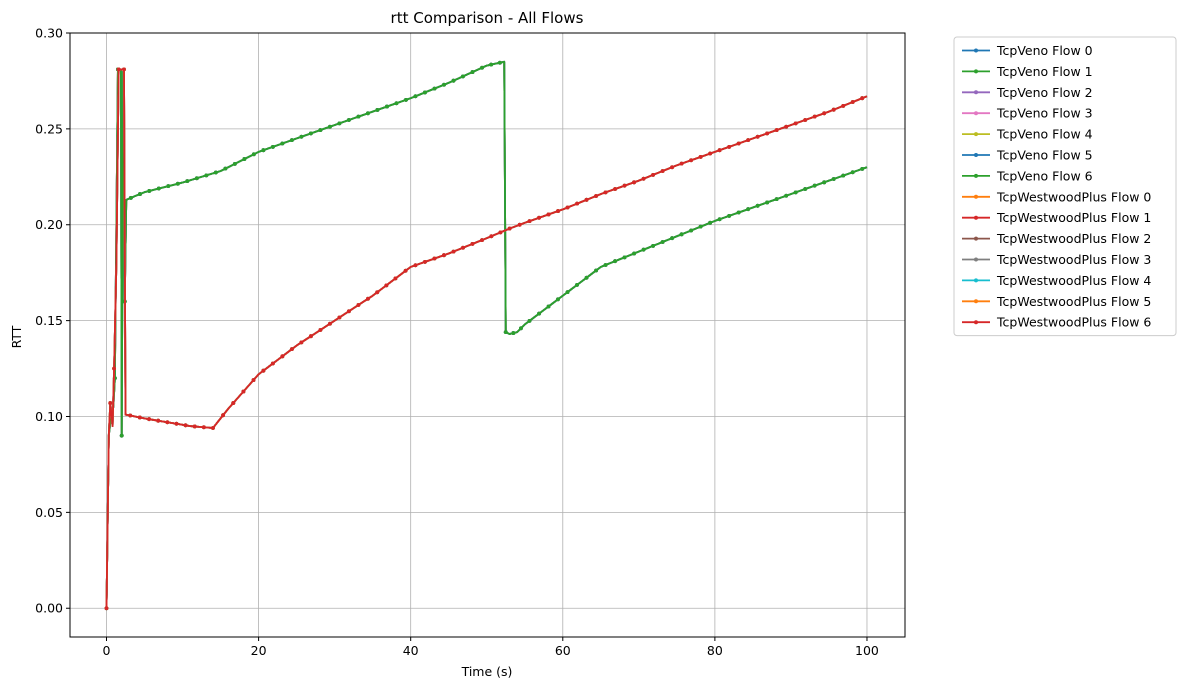 The image size is (1185, 690). What do you see at coordinates (16, 336) in the screenshot?
I see `y-axis-label: RTT` at bounding box center [16, 336].